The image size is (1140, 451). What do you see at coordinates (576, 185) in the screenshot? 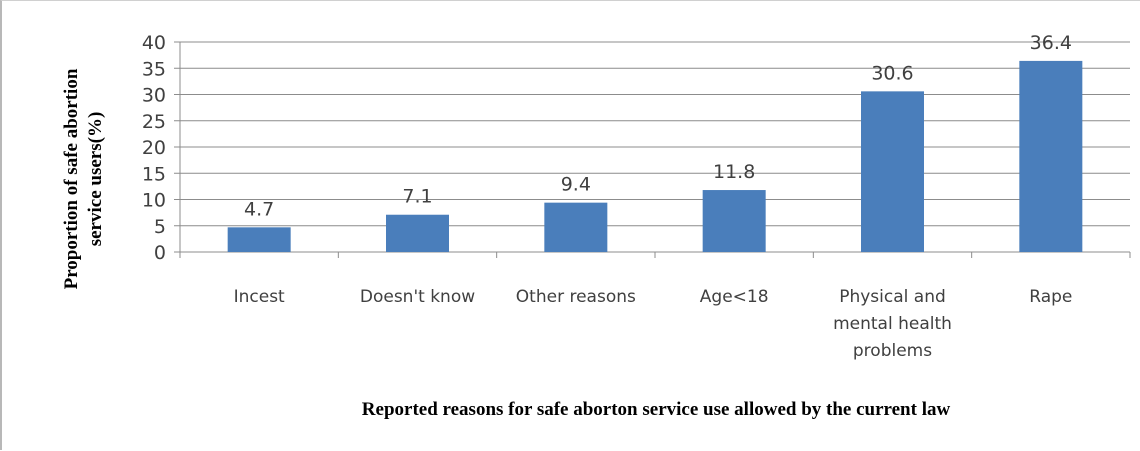
I see `data-label: 9.4` at bounding box center [576, 185].